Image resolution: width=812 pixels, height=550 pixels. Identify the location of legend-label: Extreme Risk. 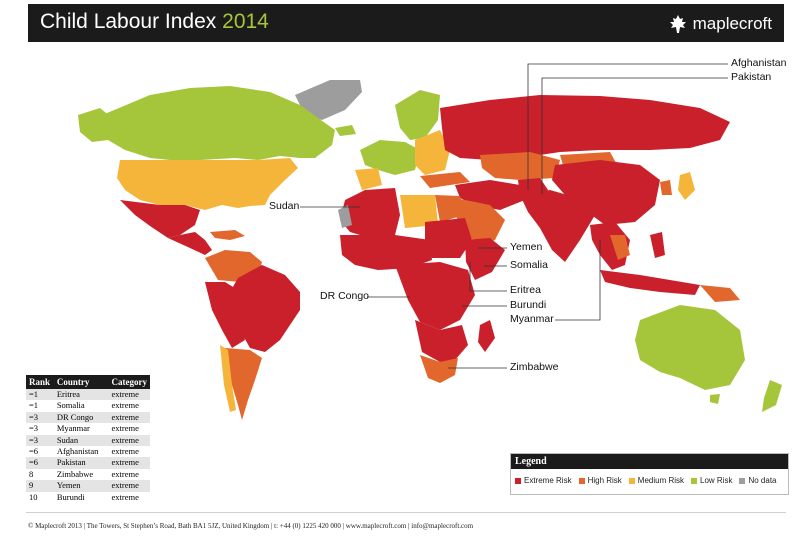
(548, 480).